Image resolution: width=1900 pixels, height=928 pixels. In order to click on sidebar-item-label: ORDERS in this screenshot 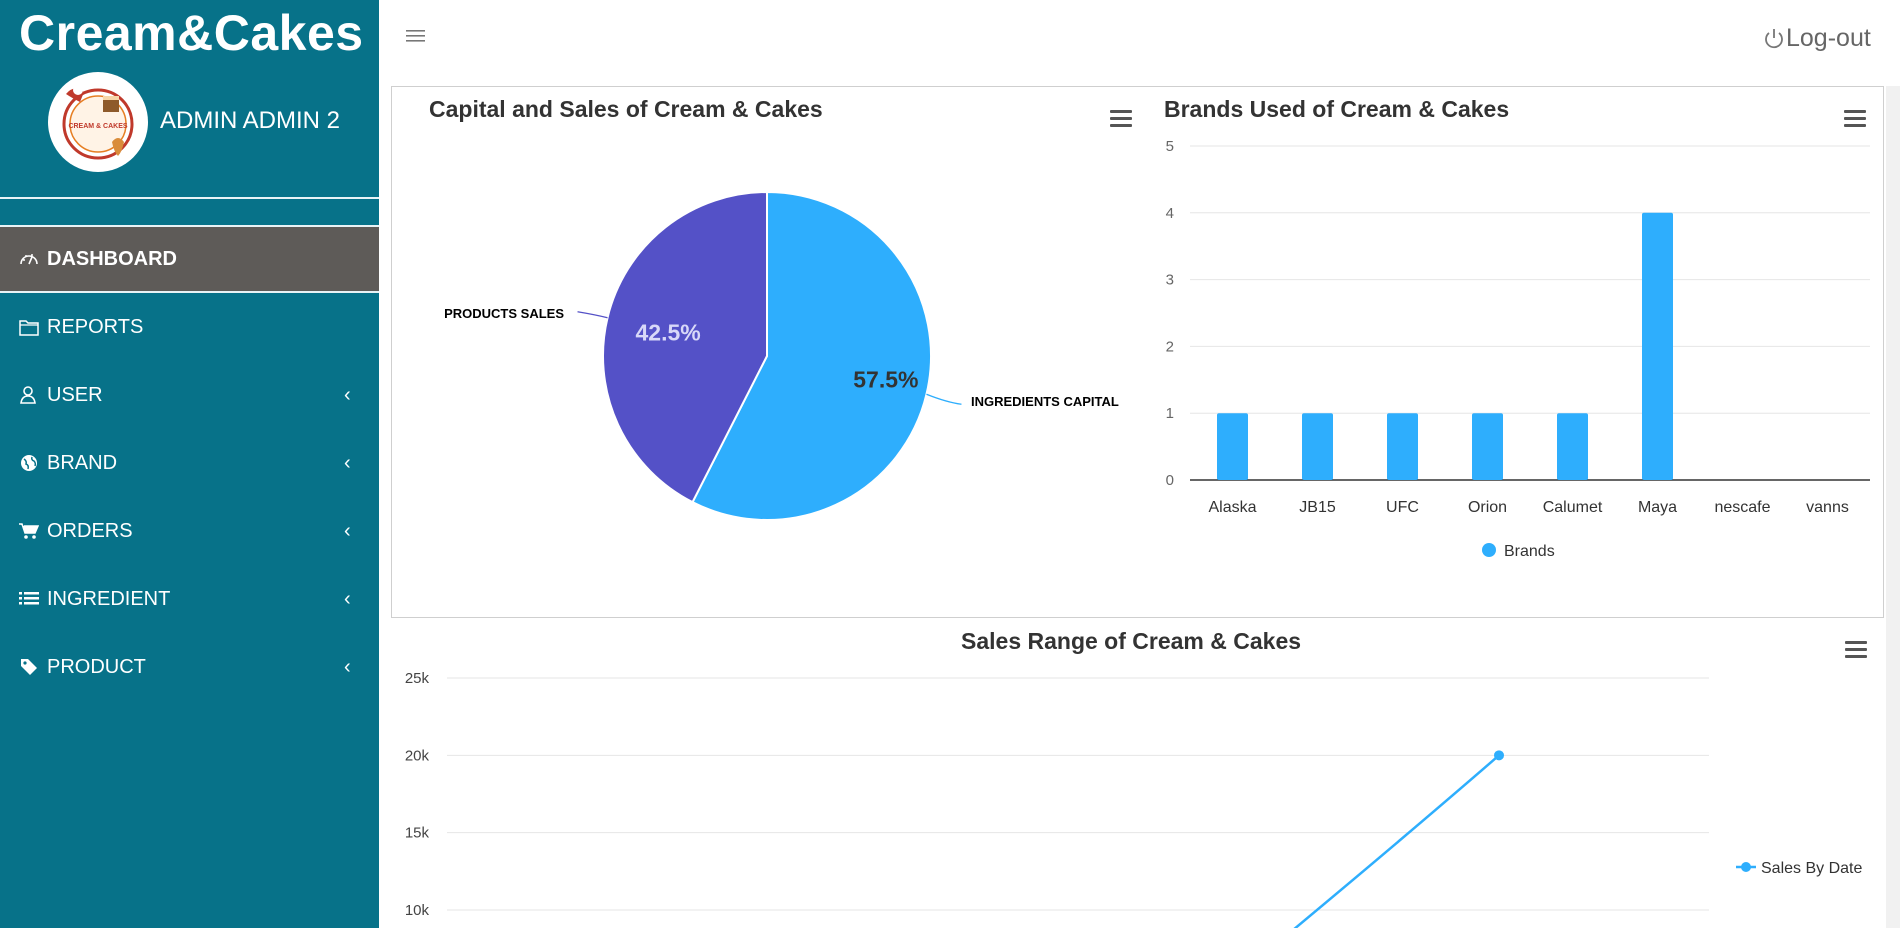, I will do `click(90, 530)`.